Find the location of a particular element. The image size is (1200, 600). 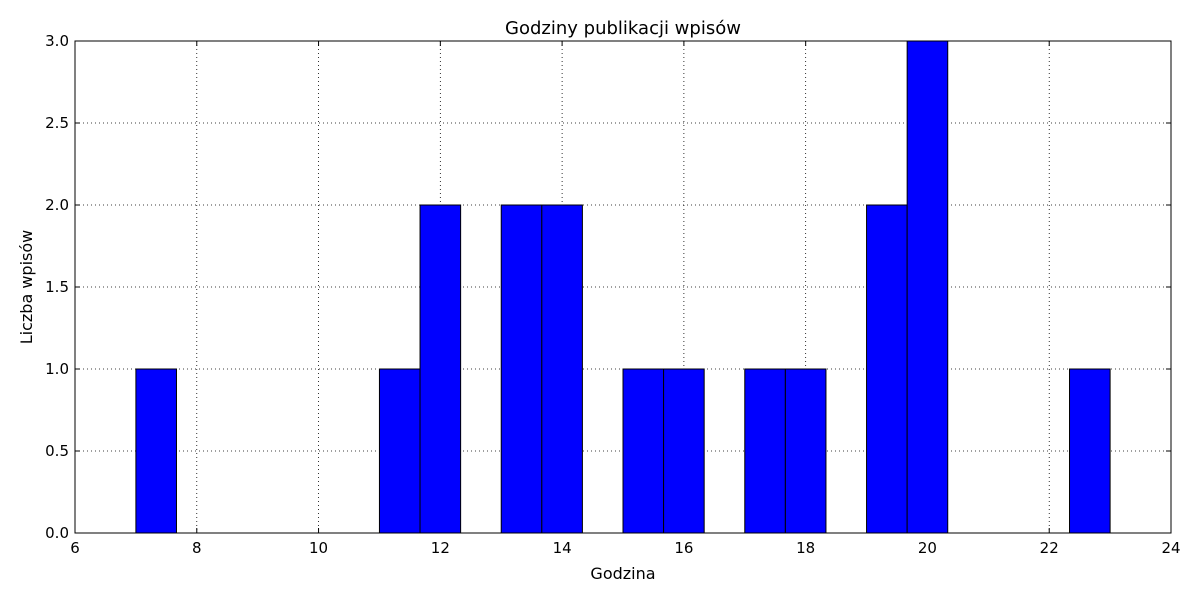

y-axis-label: Liczba wpisów is located at coordinates (26, 287).